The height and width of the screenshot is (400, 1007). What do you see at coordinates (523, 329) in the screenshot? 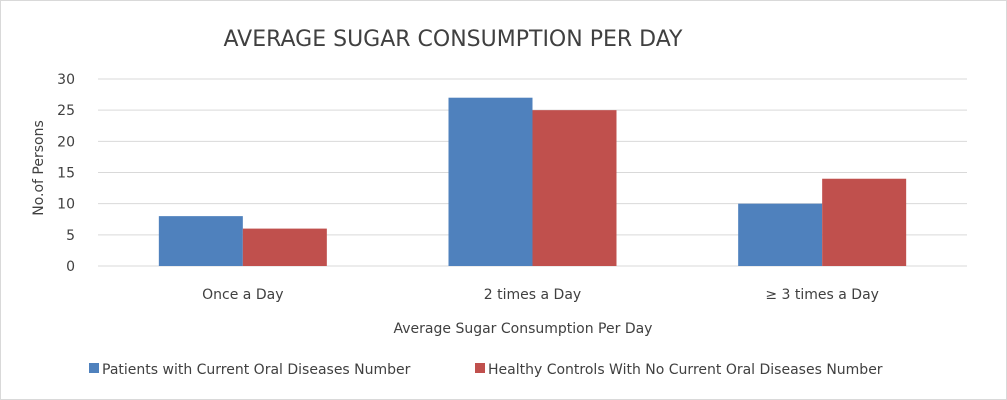
I see `x-axis-title: Average Sugar Consumption Per Day` at bounding box center [523, 329].